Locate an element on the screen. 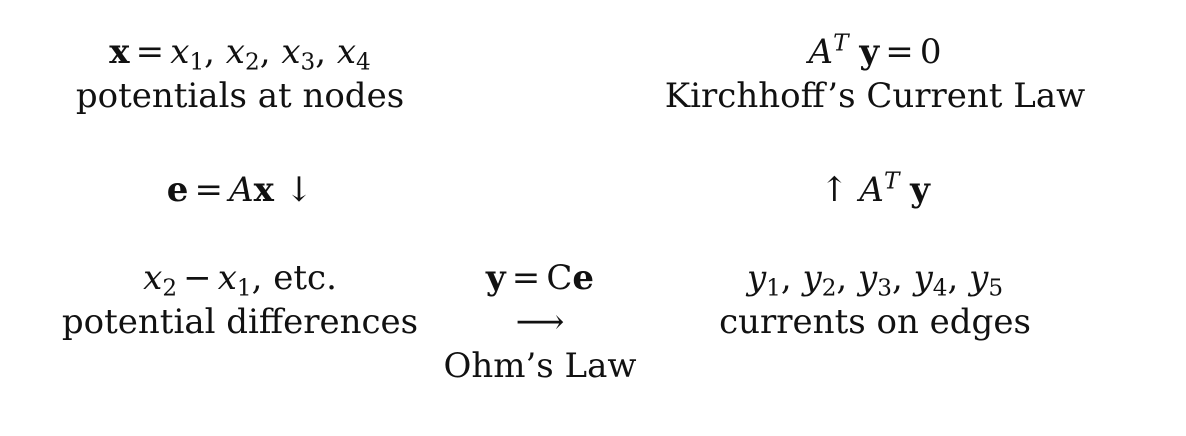  up-arrow-icon: ↑ is located at coordinates (834, 190).